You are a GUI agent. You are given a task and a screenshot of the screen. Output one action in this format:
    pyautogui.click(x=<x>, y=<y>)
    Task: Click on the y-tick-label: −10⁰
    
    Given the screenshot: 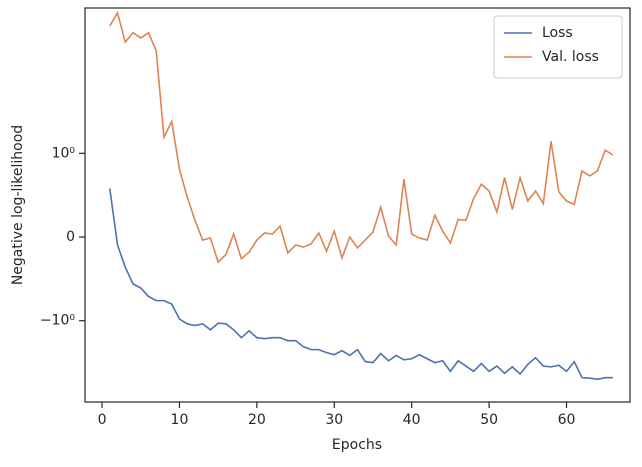 What is the action you would take?
    pyautogui.click(x=58, y=321)
    